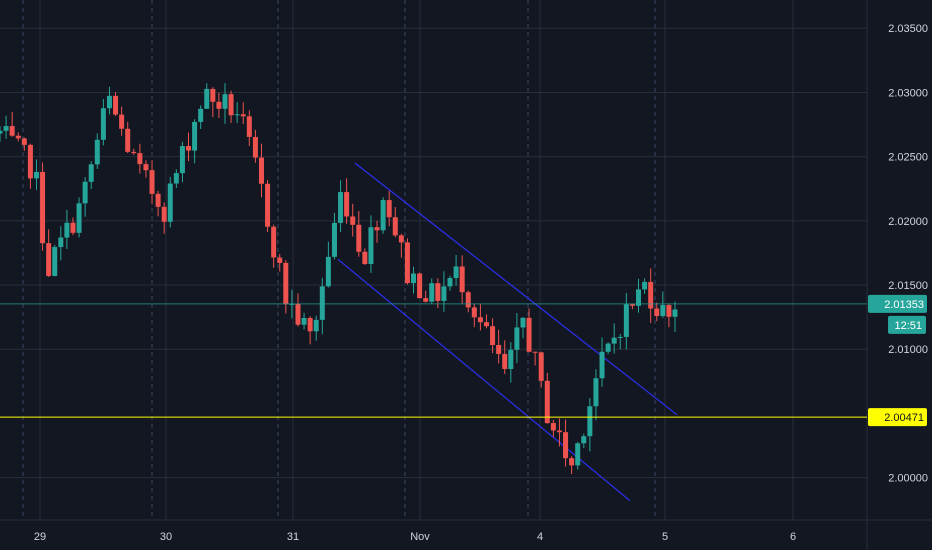  I want to click on y-tick-label: 2.02000, so click(908, 222).